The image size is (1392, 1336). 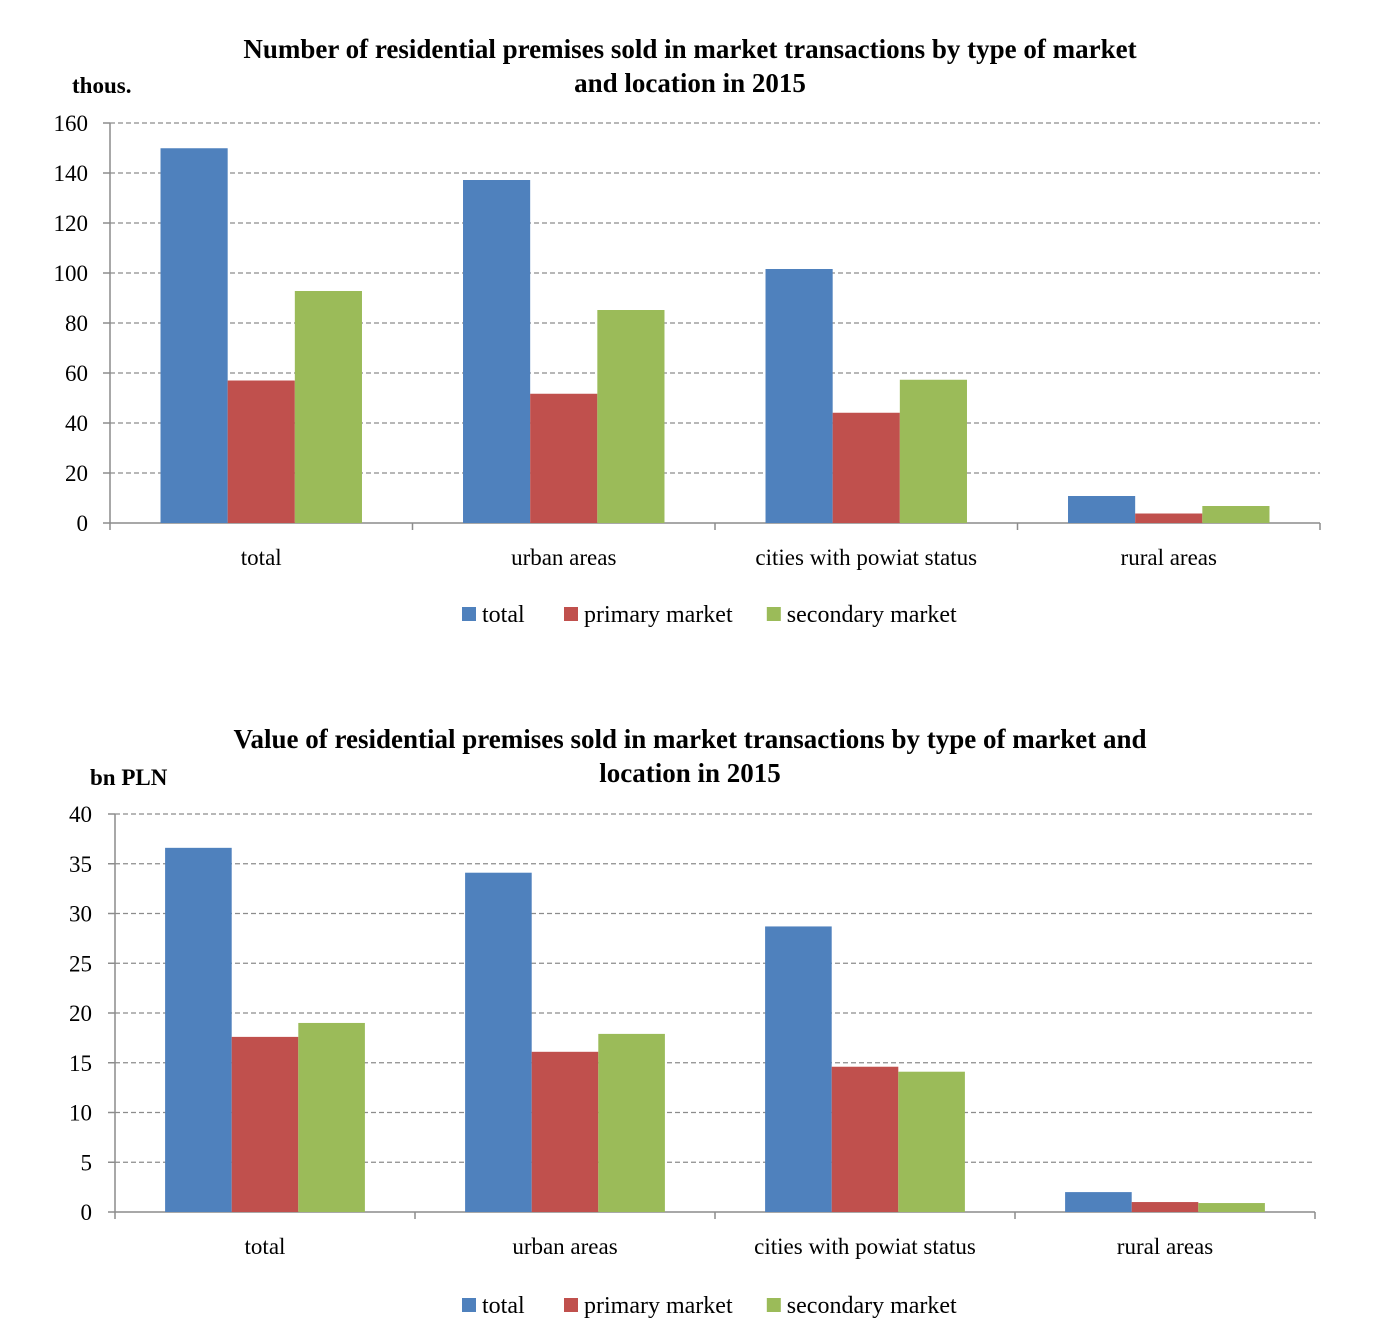 What do you see at coordinates (71, 173) in the screenshot?
I see `y-tick-label: 140` at bounding box center [71, 173].